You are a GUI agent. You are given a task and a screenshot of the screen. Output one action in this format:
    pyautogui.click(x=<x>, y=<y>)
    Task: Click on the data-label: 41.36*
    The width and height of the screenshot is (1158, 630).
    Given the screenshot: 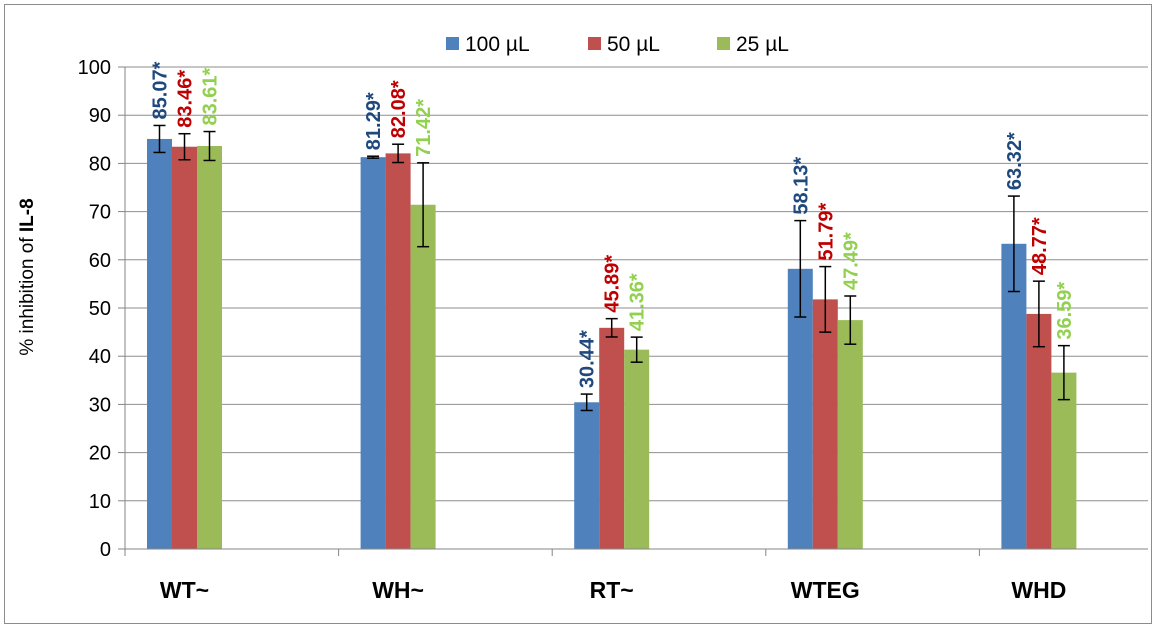 What is the action you would take?
    pyautogui.click(x=638, y=302)
    